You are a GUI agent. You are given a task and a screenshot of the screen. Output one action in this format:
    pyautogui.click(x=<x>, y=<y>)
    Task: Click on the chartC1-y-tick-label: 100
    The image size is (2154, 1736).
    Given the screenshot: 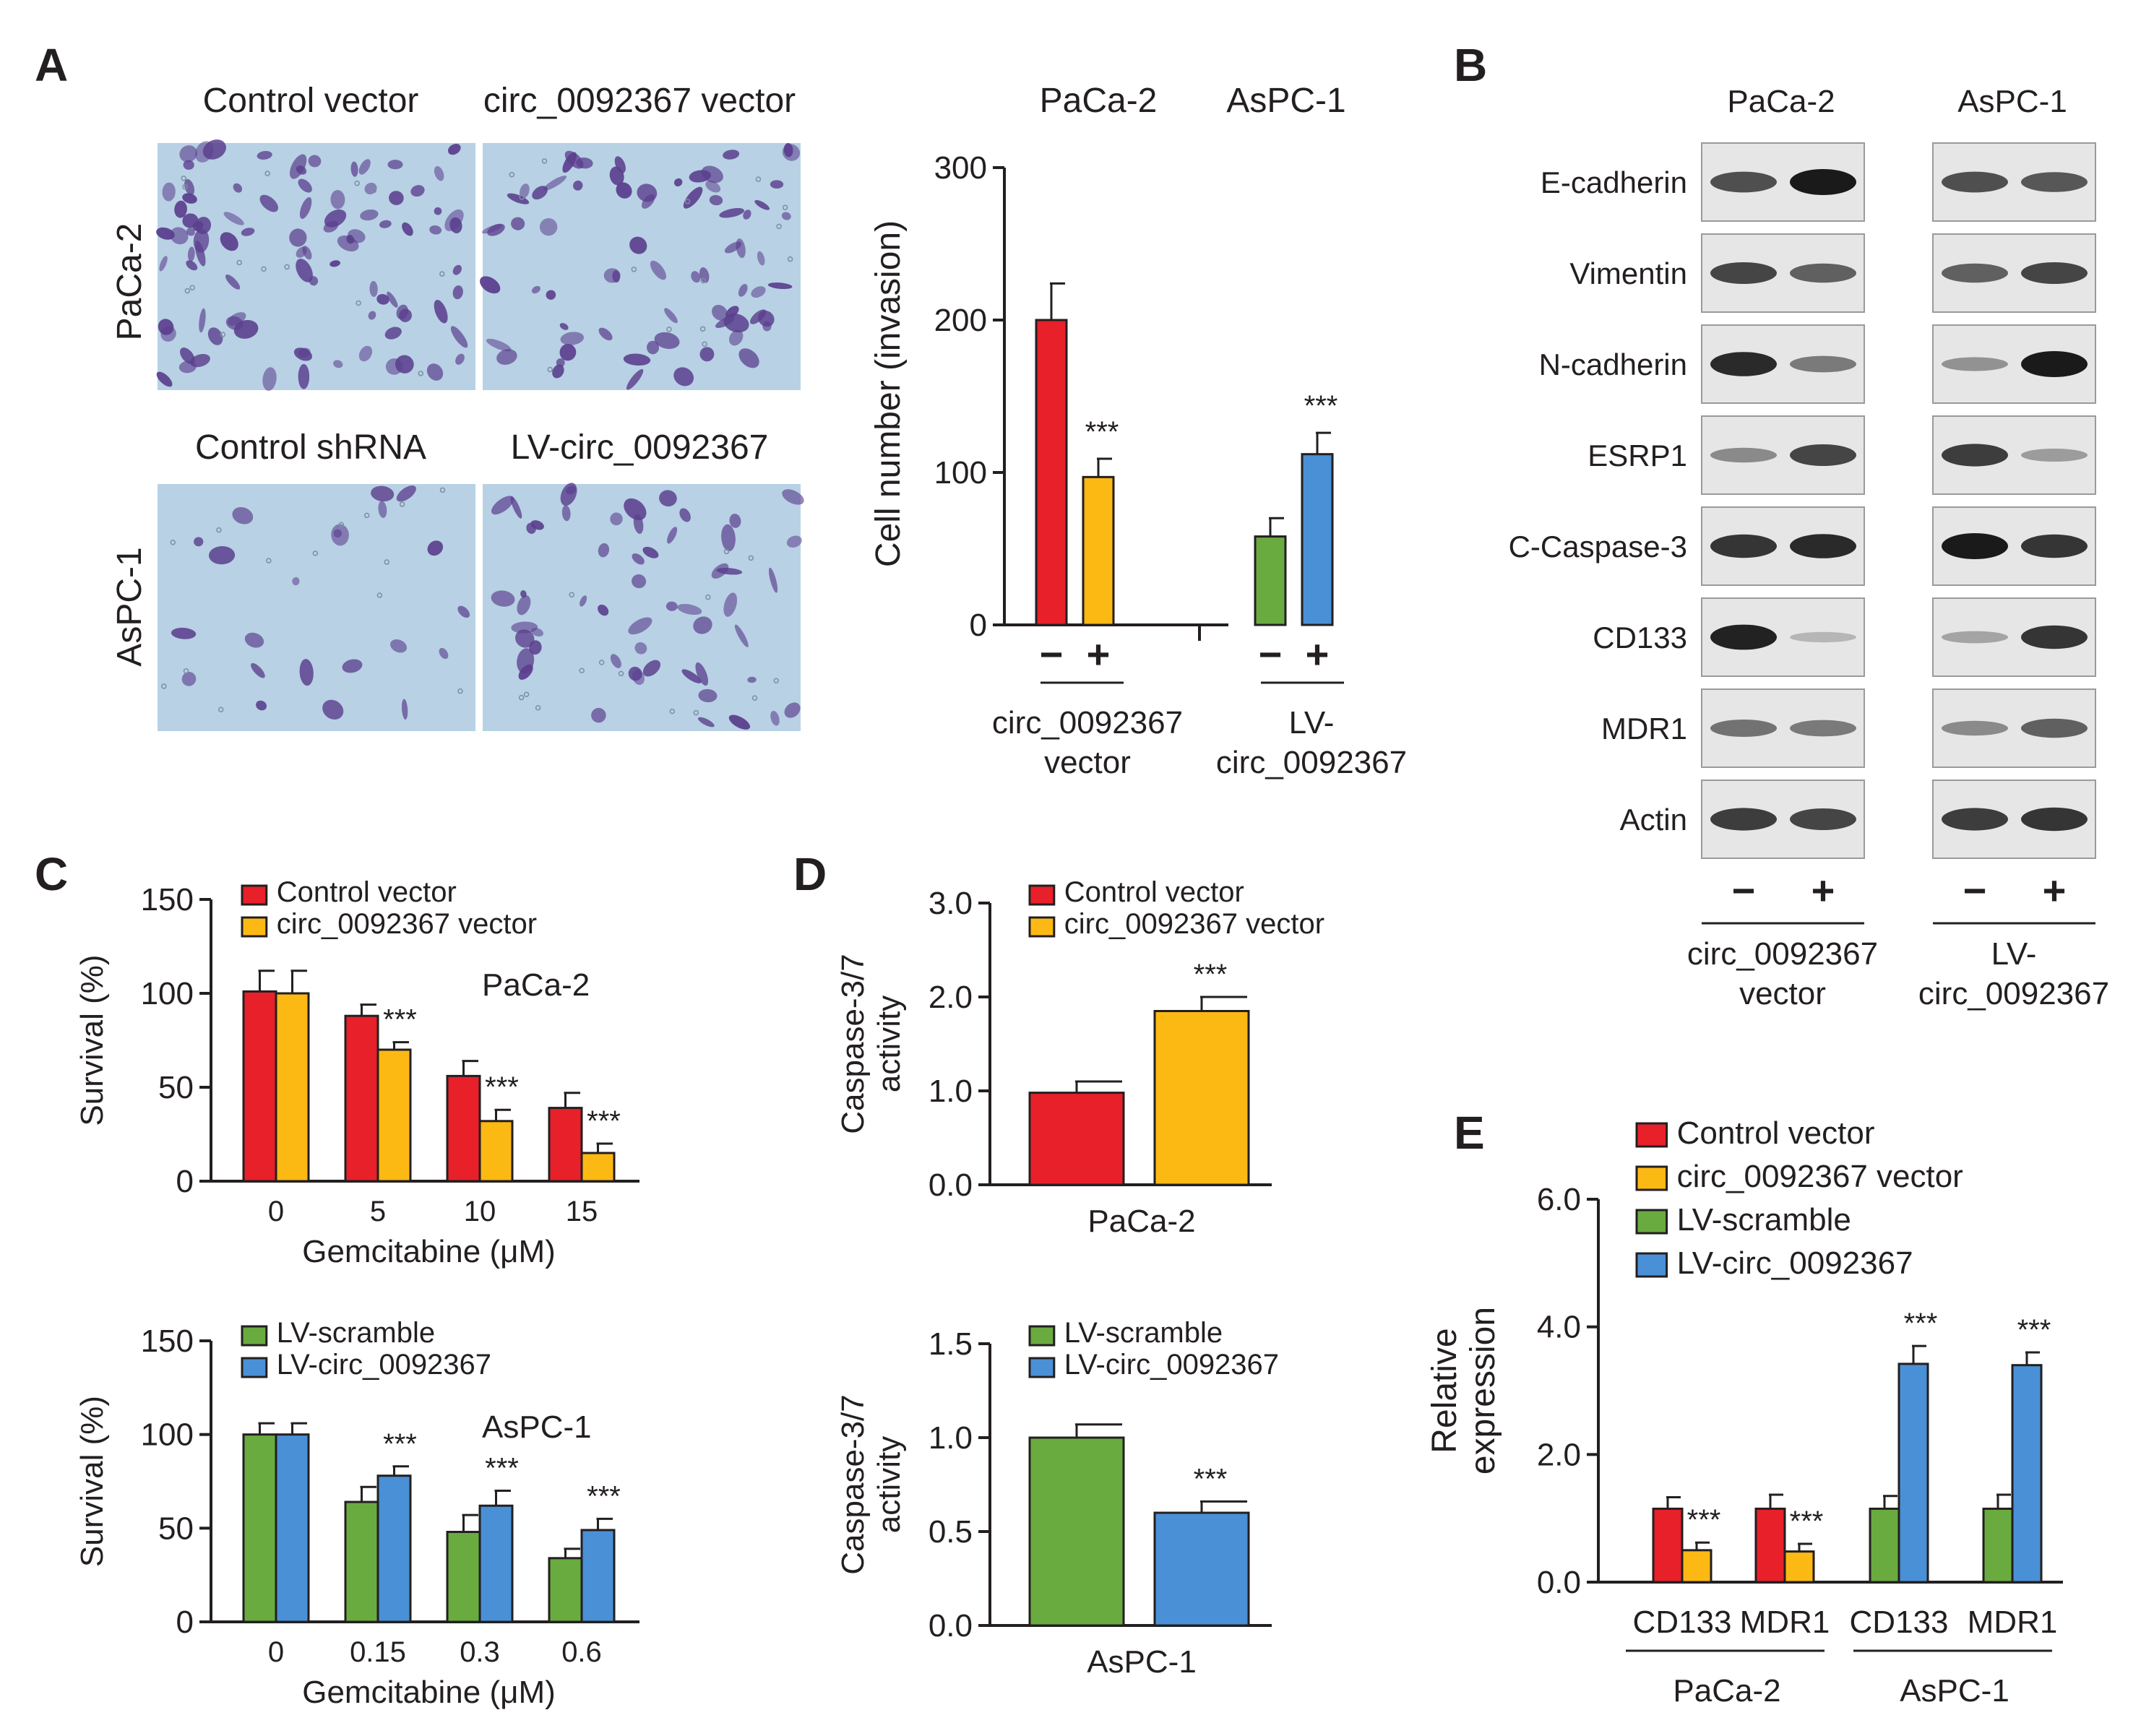 What is the action you would take?
    pyautogui.click(x=167, y=993)
    